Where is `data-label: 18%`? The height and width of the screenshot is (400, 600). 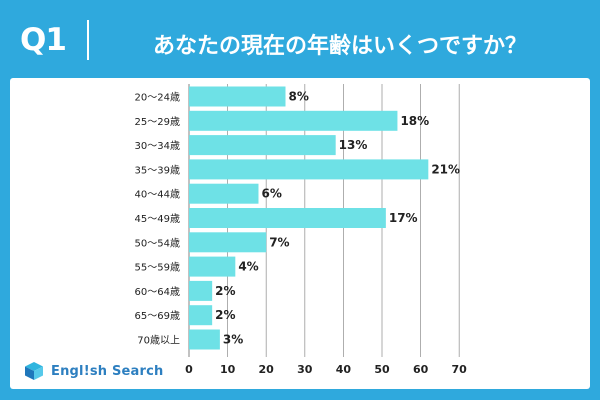
data-label: 18% is located at coordinates (414, 121).